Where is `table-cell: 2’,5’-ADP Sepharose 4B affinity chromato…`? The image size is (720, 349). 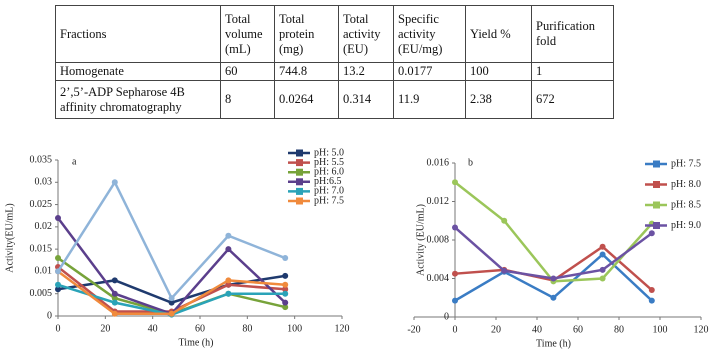 table-cell: 2’,5’-ADP Sepharose 4B affinity chromato… is located at coordinates (138, 99).